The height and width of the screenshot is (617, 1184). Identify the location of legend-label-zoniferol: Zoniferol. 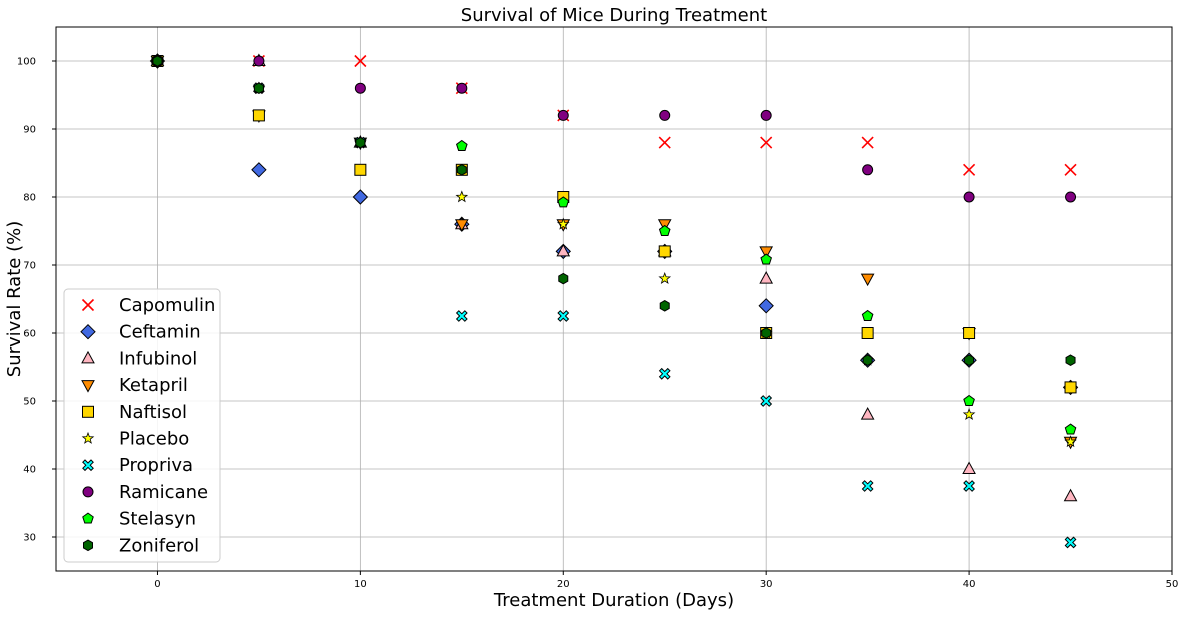
(159, 545).